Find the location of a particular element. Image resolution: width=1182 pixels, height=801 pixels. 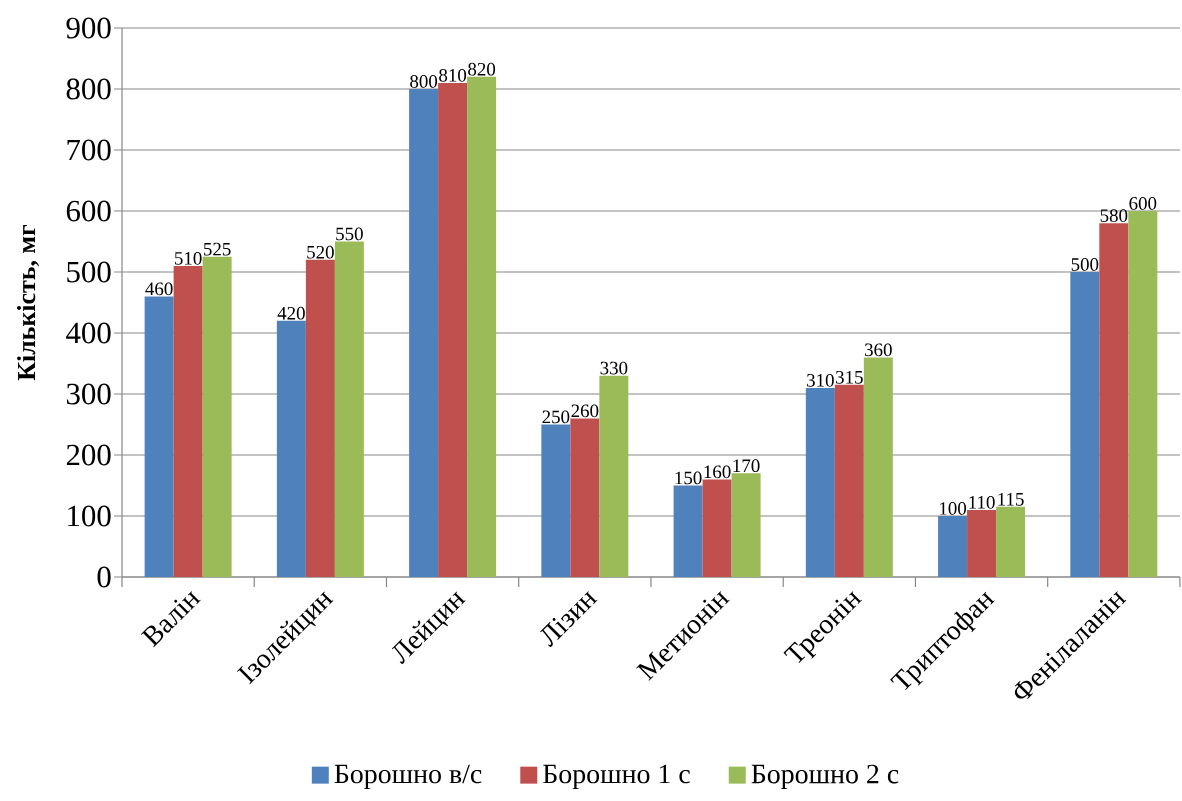

y-tick-label: 900 is located at coordinates (88, 28).